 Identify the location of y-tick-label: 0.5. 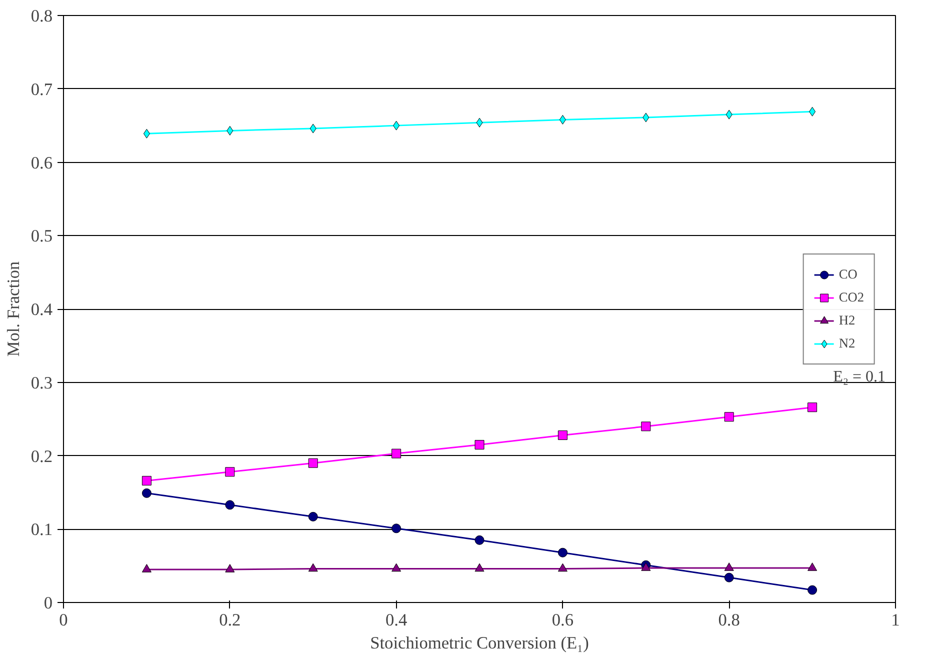
(41, 236).